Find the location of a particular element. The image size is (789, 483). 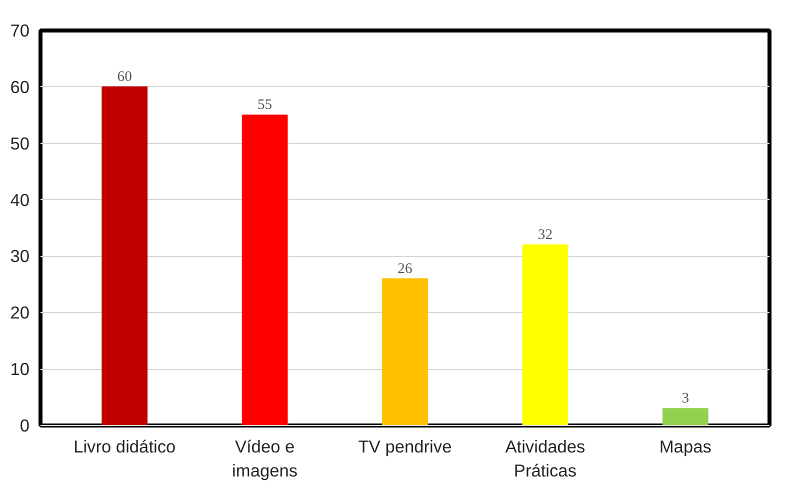

y-tick-label: 60 is located at coordinates (20, 86).